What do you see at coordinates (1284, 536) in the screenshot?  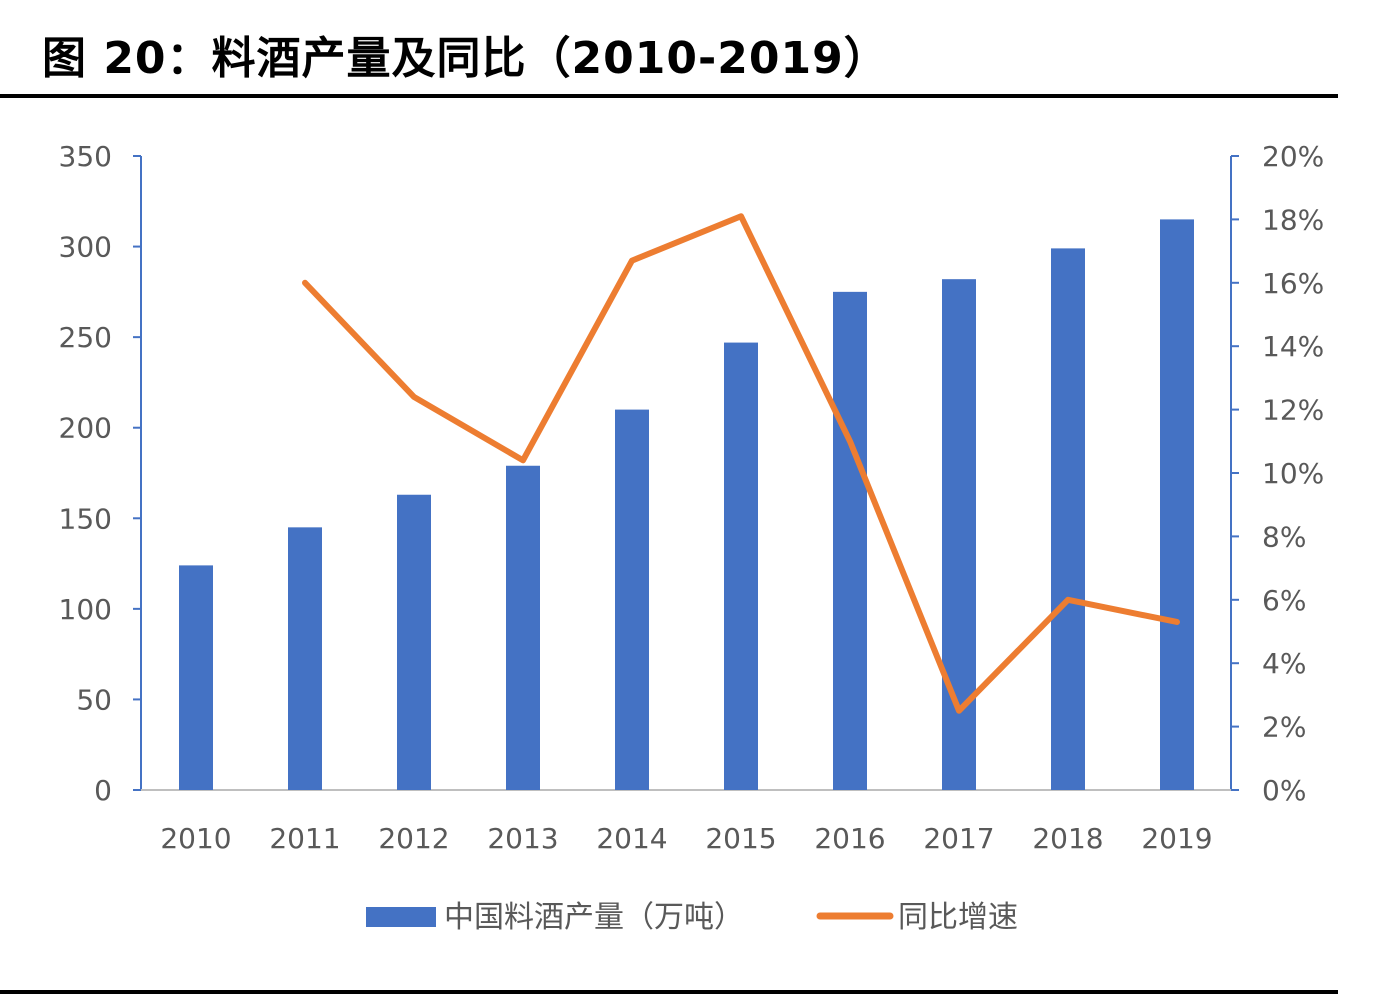 I see `right-tick-label: 8%` at bounding box center [1284, 536].